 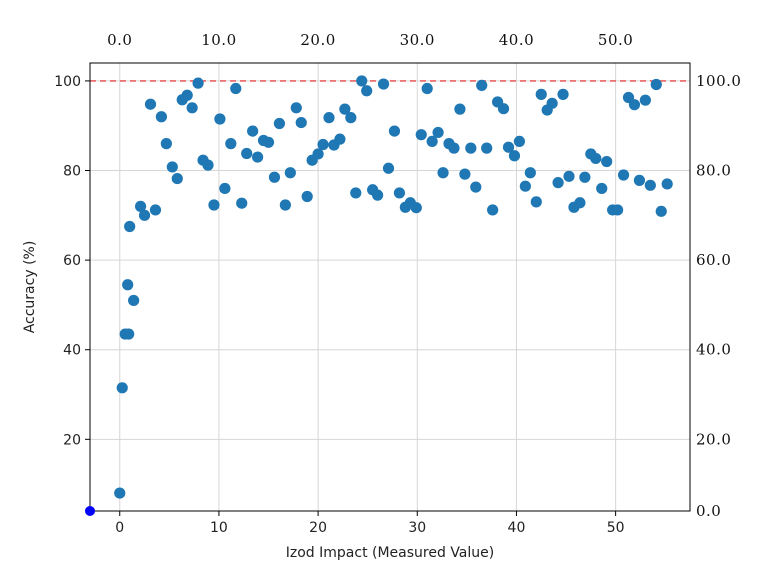 I want to click on y-tick-labels-left: 20 40 60 80 100, so click(x=67, y=261).